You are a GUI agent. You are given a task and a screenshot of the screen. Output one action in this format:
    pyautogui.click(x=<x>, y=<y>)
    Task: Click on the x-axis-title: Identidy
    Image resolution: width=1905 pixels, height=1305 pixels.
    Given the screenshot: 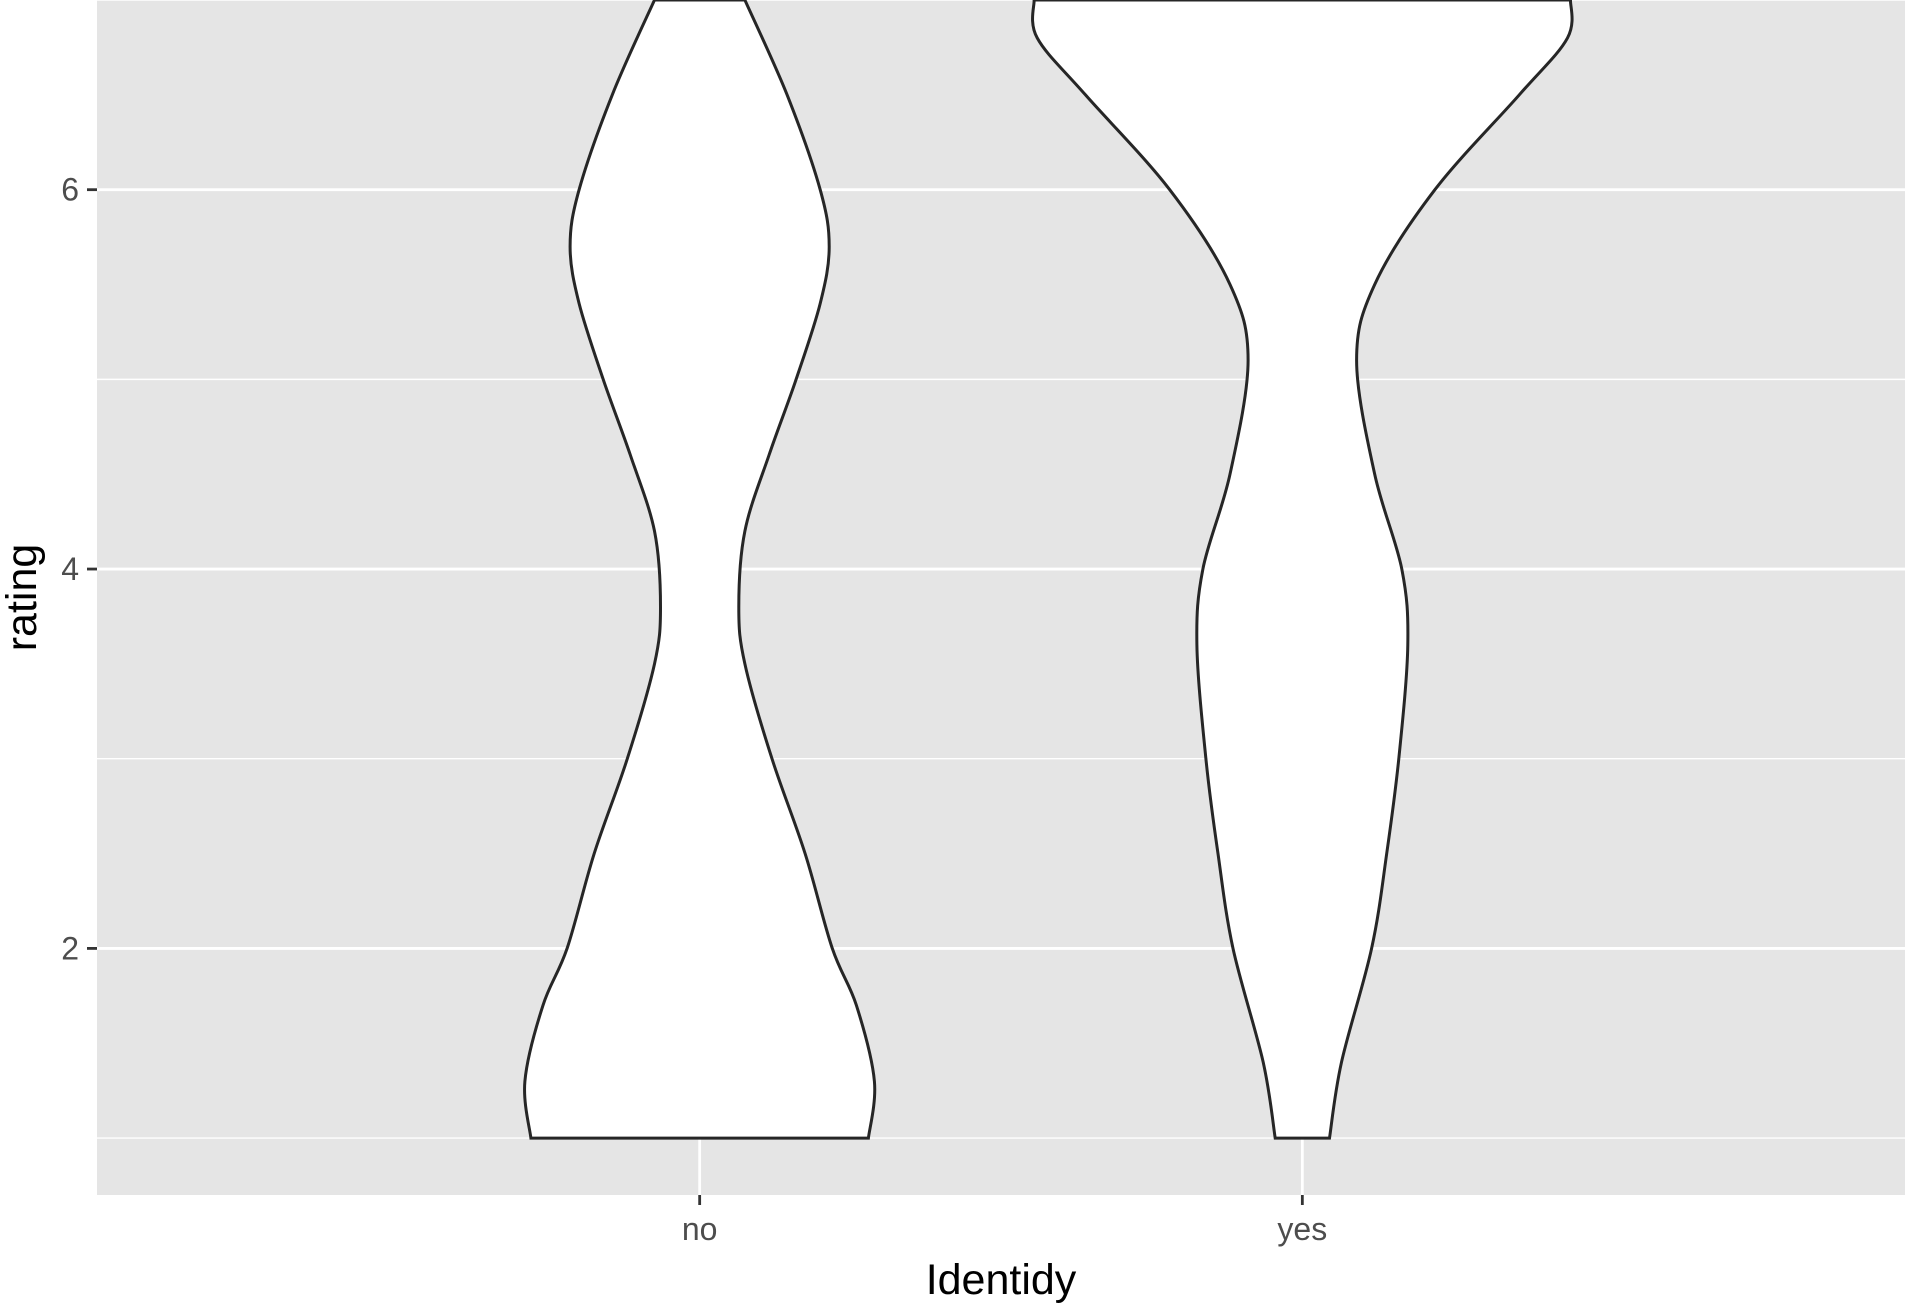 What is the action you would take?
    pyautogui.click(x=1001, y=1280)
    